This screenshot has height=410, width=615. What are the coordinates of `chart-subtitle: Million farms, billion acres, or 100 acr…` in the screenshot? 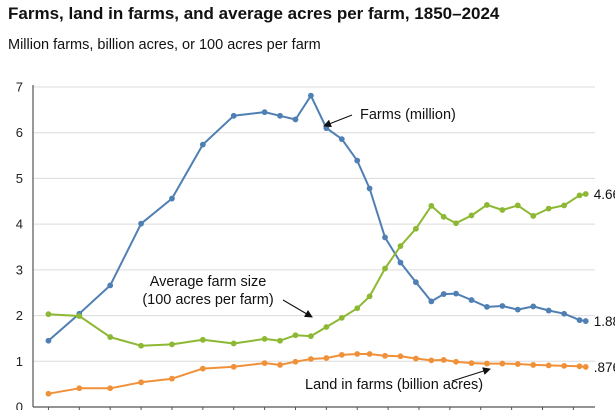 It's located at (164, 45).